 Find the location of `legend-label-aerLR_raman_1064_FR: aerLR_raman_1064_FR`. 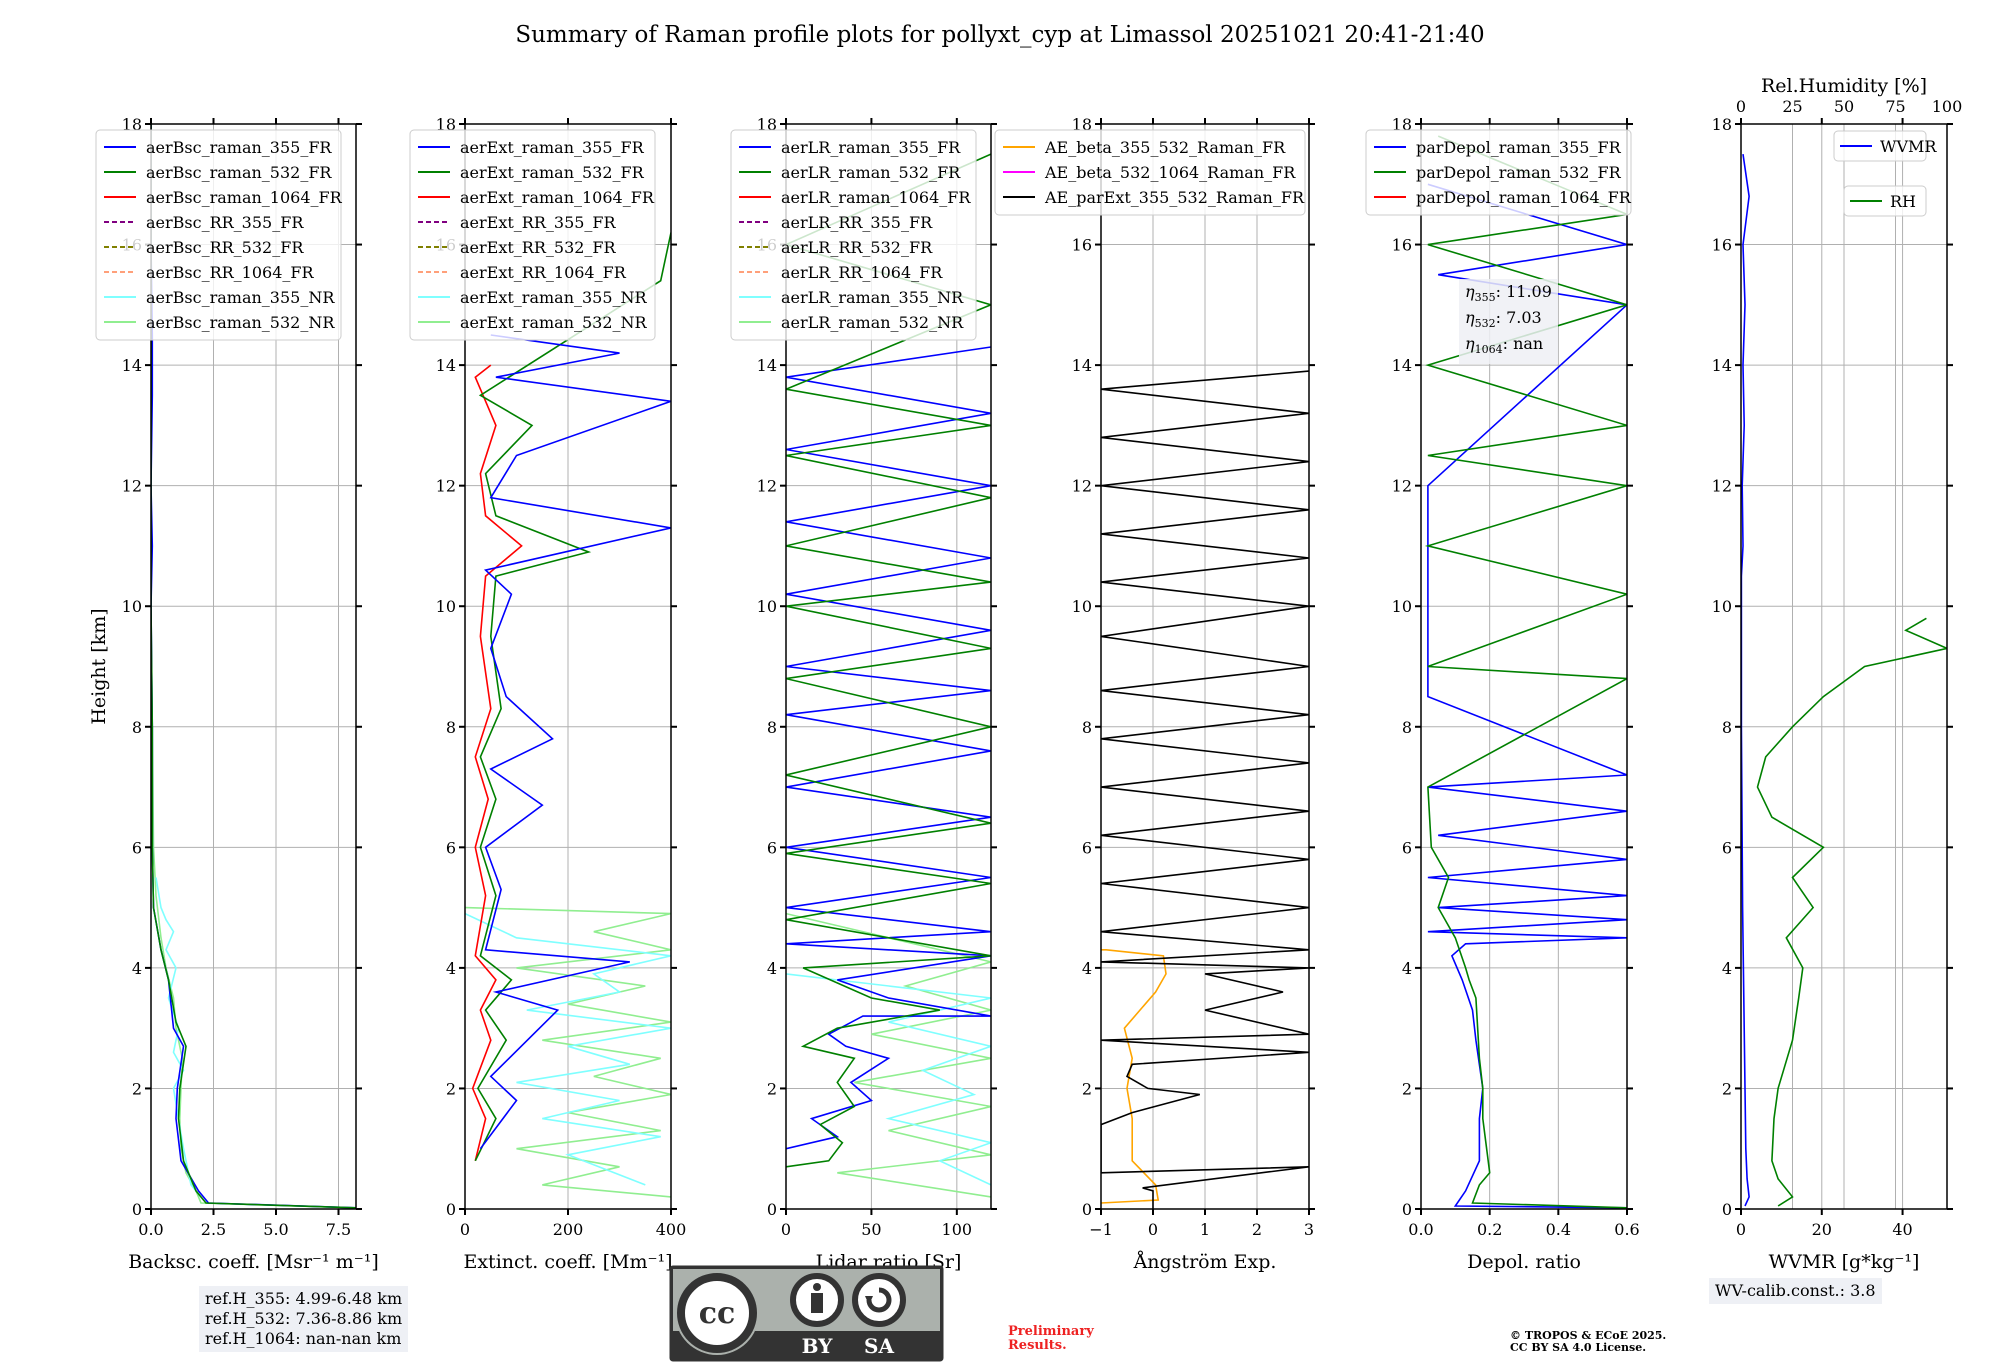

legend-label-aerLR_raman_1064_FR: aerLR_raman_1064_FR is located at coordinates (876, 197).